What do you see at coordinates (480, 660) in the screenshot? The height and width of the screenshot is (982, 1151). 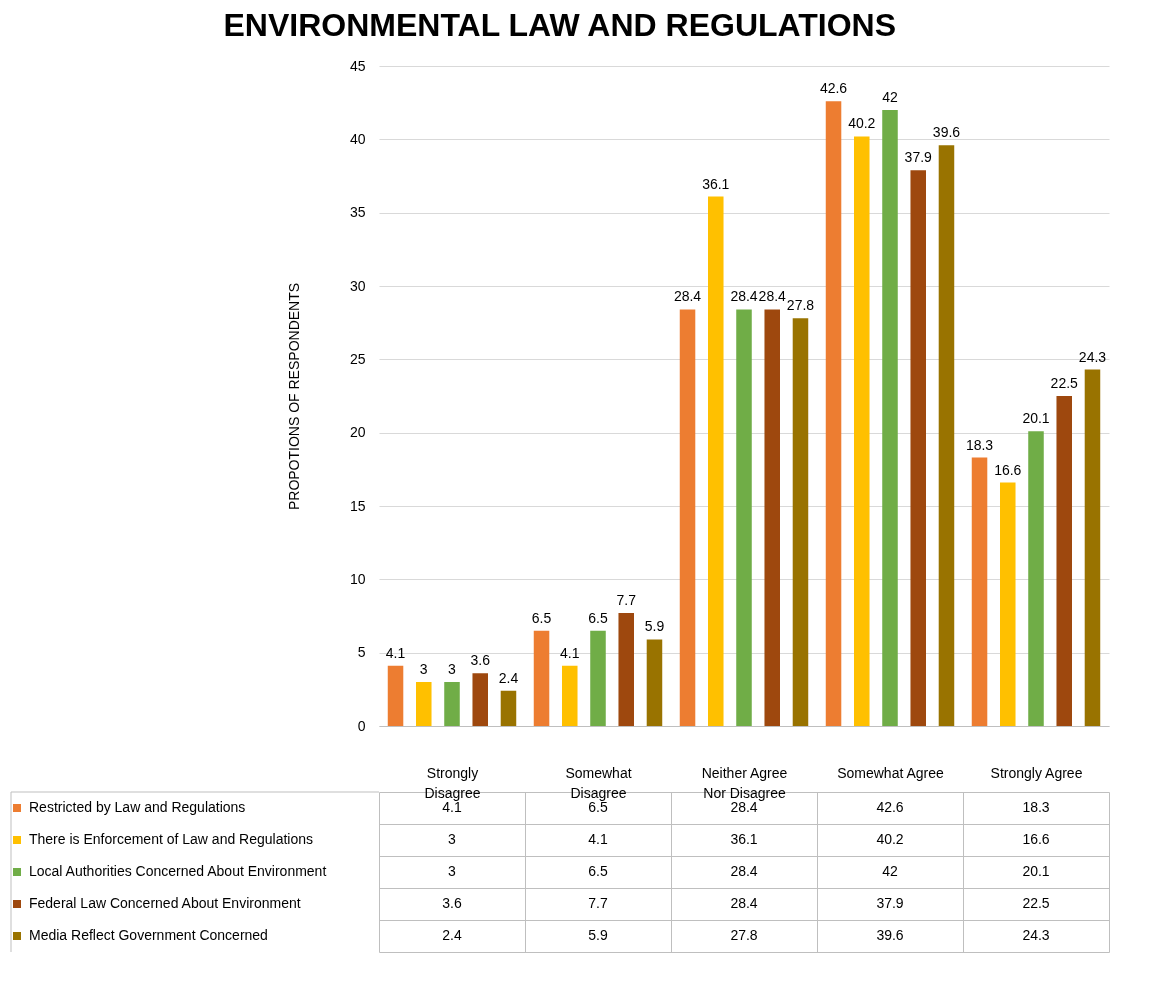 I see `annotation: 3.6` at bounding box center [480, 660].